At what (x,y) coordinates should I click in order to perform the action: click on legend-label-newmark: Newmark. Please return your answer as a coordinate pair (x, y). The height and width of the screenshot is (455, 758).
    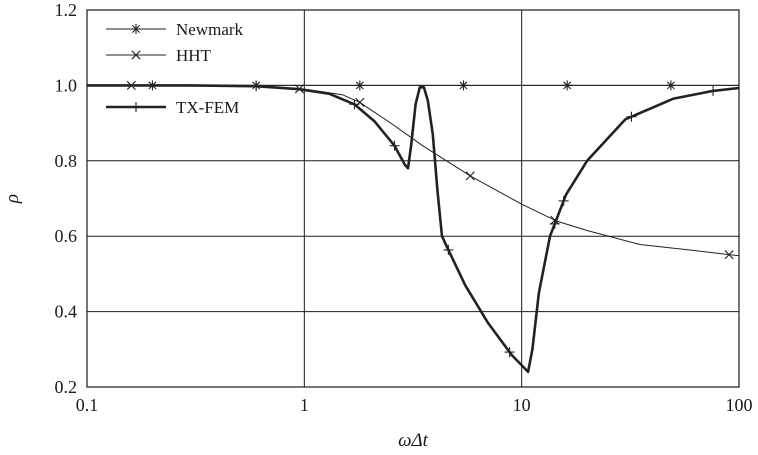
    Looking at the image, I should click on (210, 29).